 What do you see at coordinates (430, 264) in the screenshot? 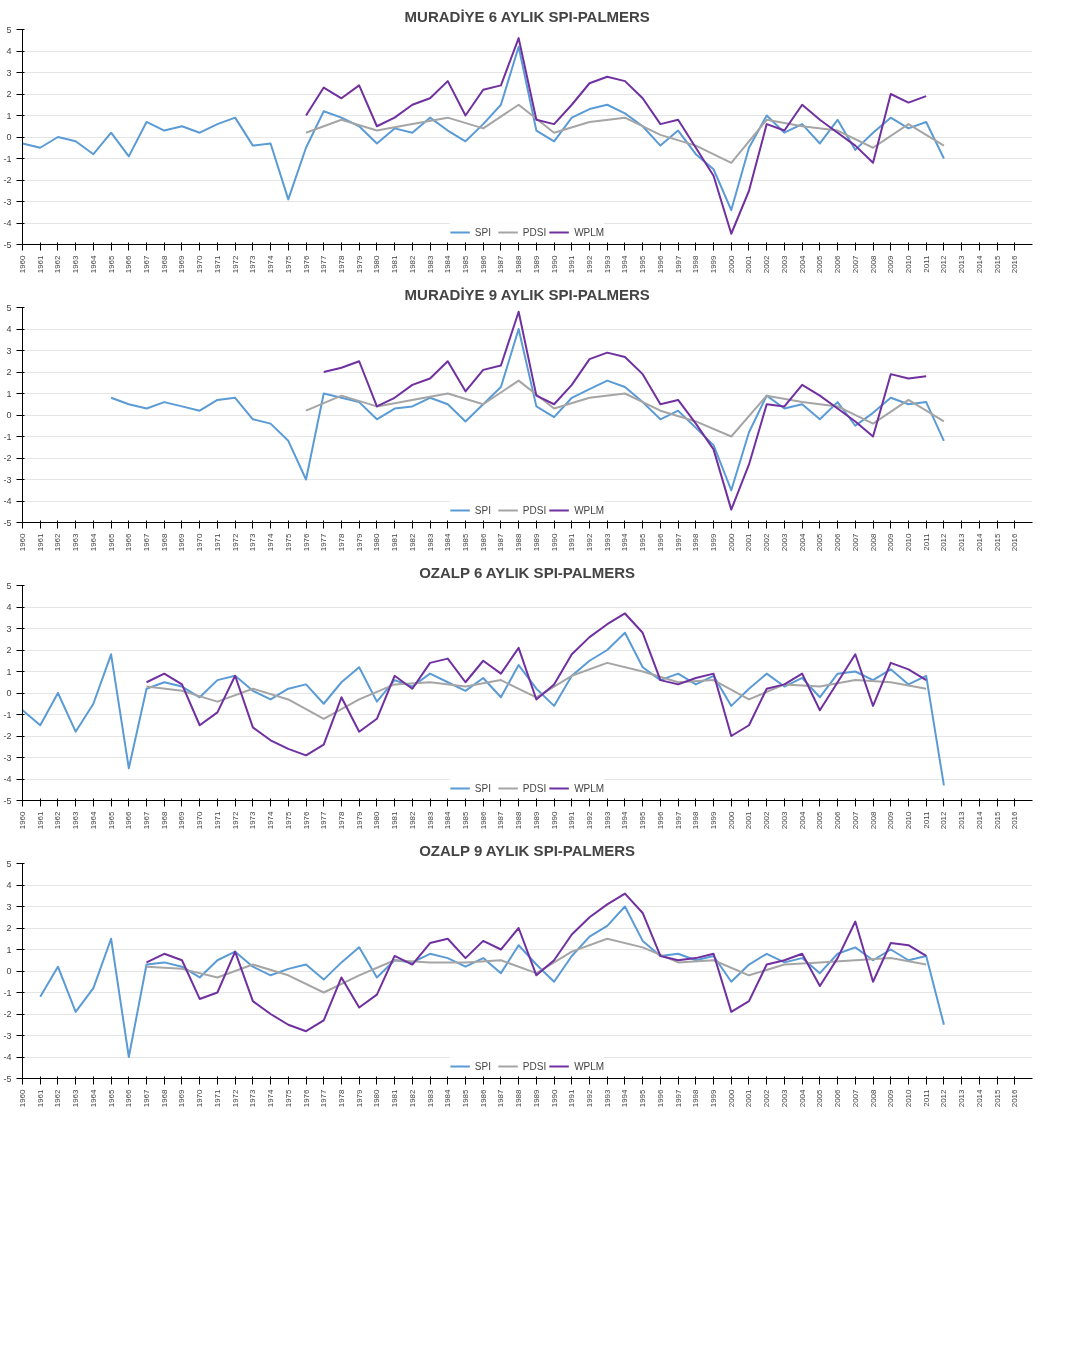
I see `x-tick-label: 1983` at bounding box center [430, 264].